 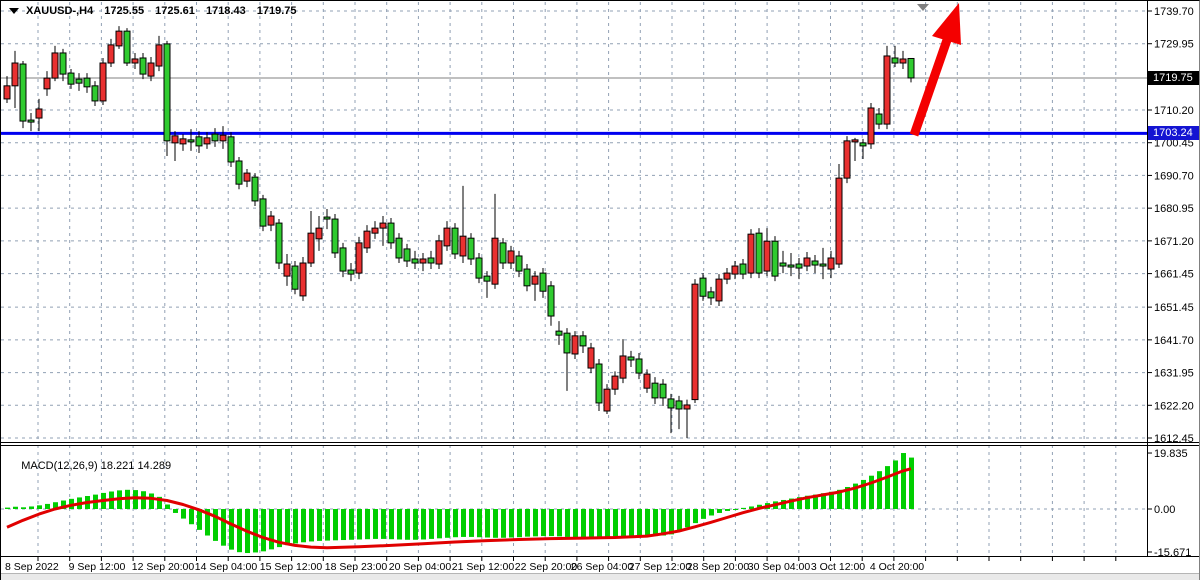 What do you see at coordinates (276, 11) in the screenshot?
I see `close-value: 1719.75` at bounding box center [276, 11].